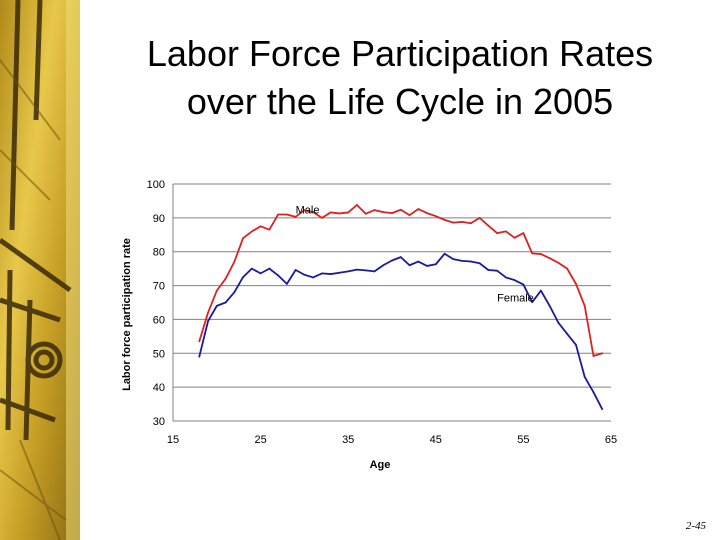 This screenshot has height=540, width=720. Describe the element at coordinates (260, 440) in the screenshot. I see `x-tick-label: 25` at that location.